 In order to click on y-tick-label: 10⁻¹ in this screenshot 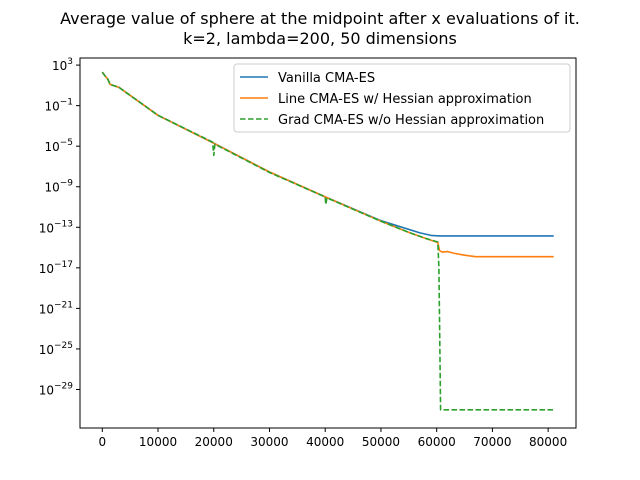, I will do `click(58, 106)`.